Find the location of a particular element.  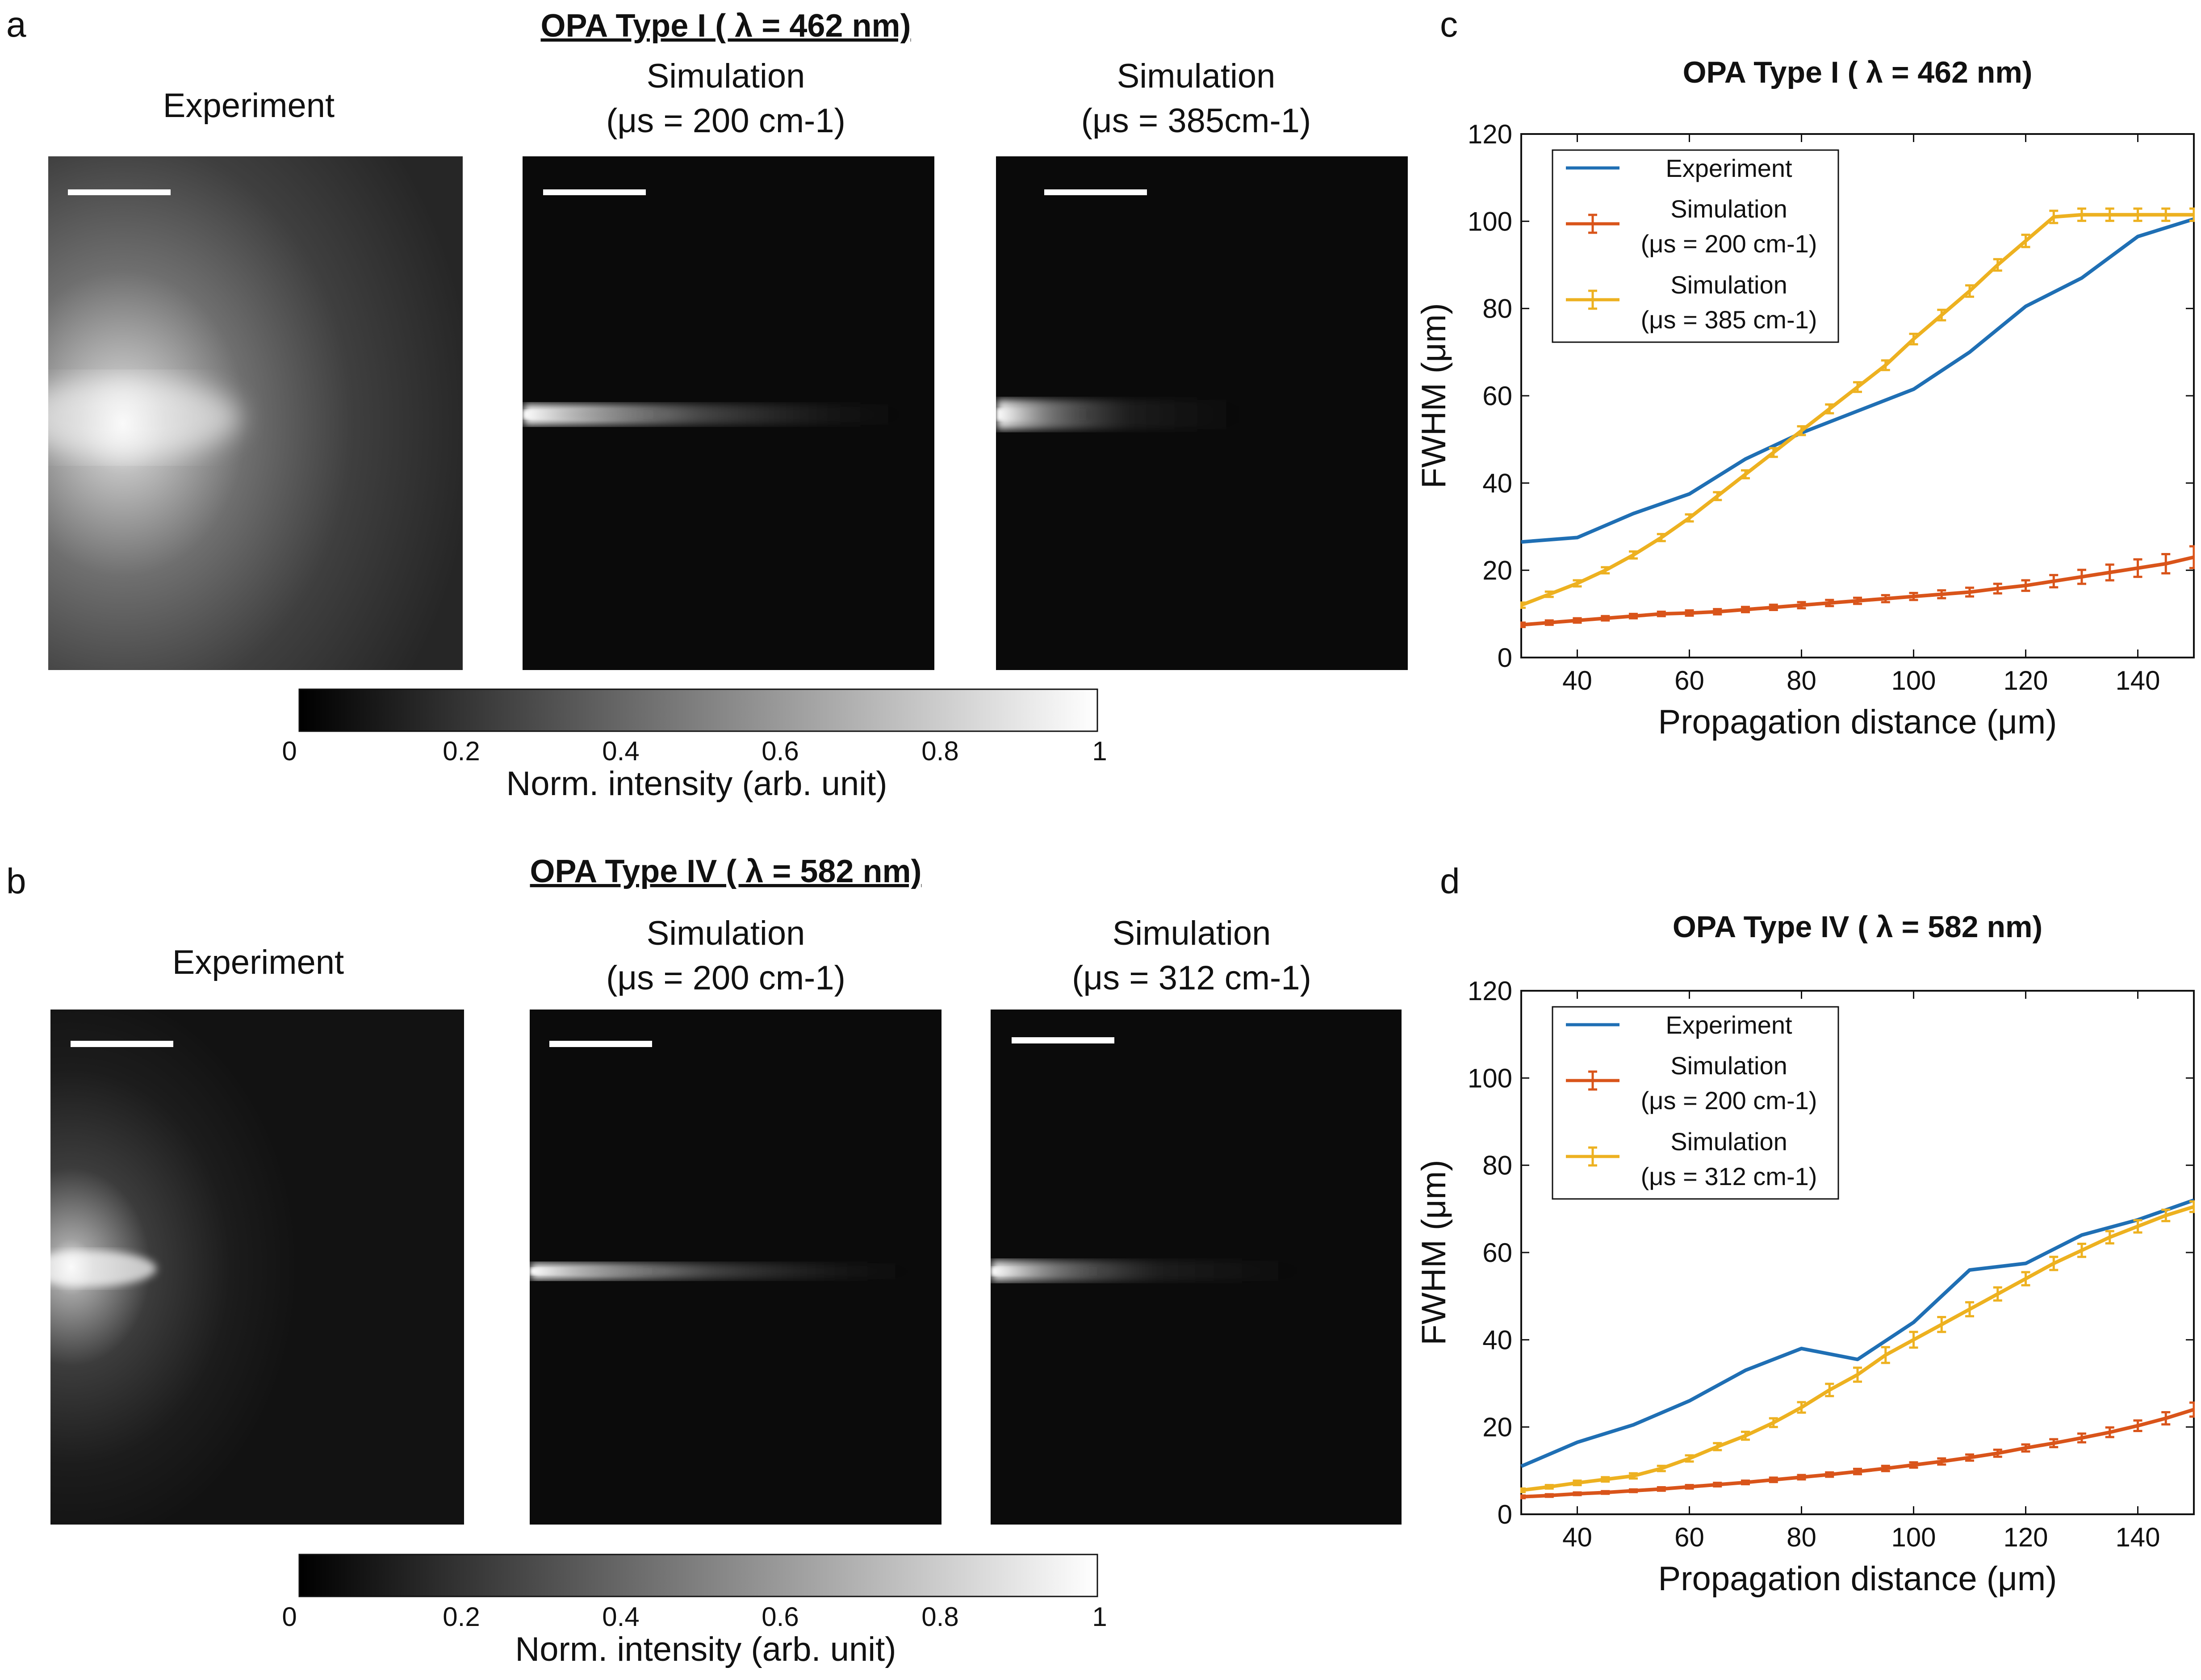

y-tick-label: 100 is located at coordinates (1490, 221).